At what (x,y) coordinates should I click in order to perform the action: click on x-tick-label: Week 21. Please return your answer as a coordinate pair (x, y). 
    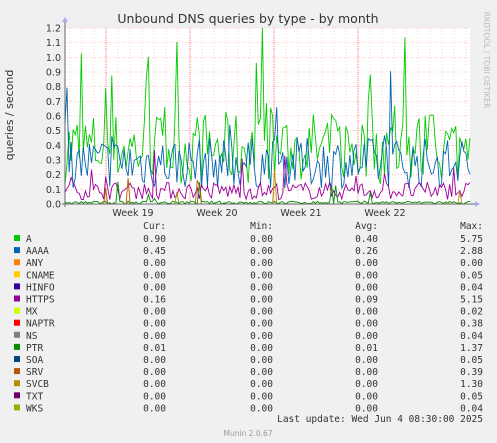
    Looking at the image, I should click on (300, 213).